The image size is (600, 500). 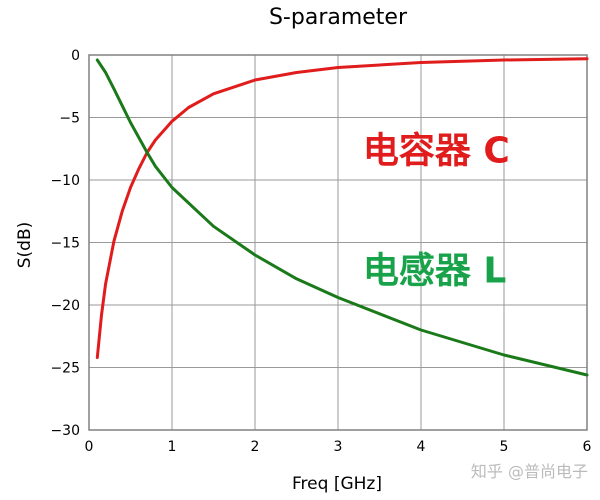 I want to click on y-axis-label: S(dB), so click(x=25, y=245).